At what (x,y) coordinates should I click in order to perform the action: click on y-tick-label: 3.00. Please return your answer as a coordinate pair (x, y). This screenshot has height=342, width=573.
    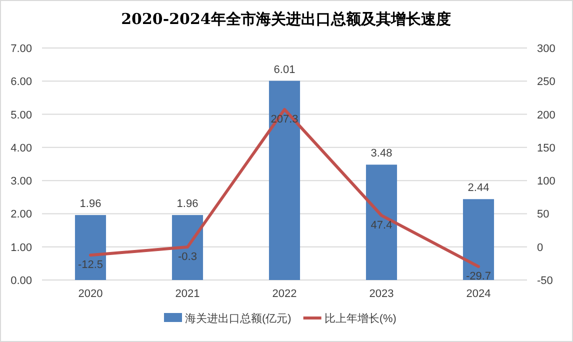
    Looking at the image, I should click on (21, 182).